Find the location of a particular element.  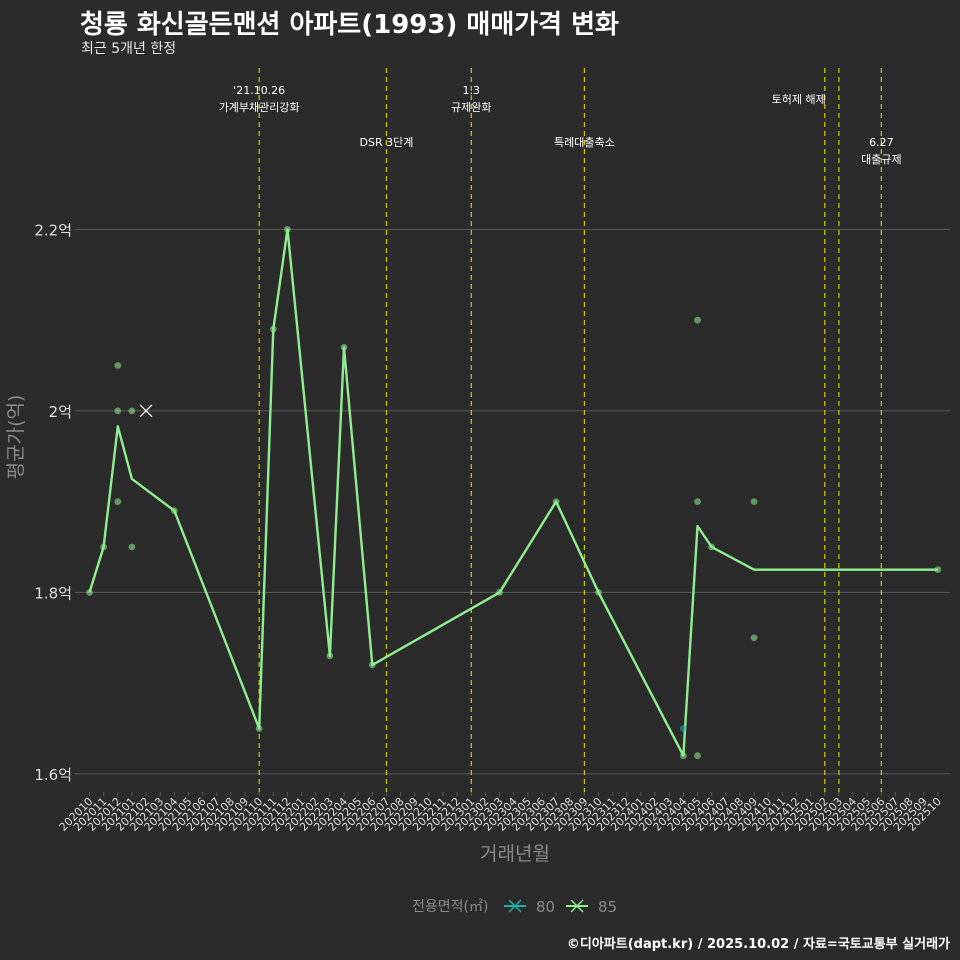

series-80-point is located at coordinates (683, 728).